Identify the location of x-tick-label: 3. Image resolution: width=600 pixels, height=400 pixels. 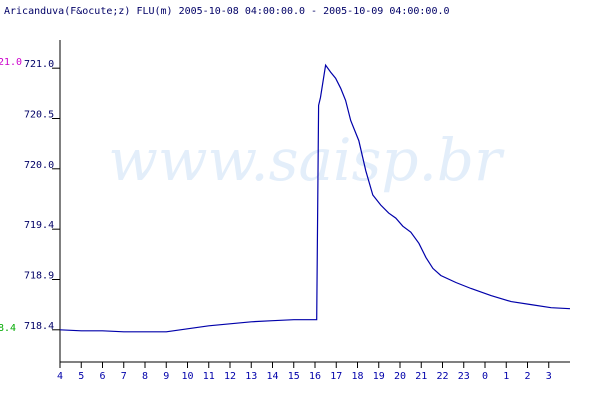
(549, 376).